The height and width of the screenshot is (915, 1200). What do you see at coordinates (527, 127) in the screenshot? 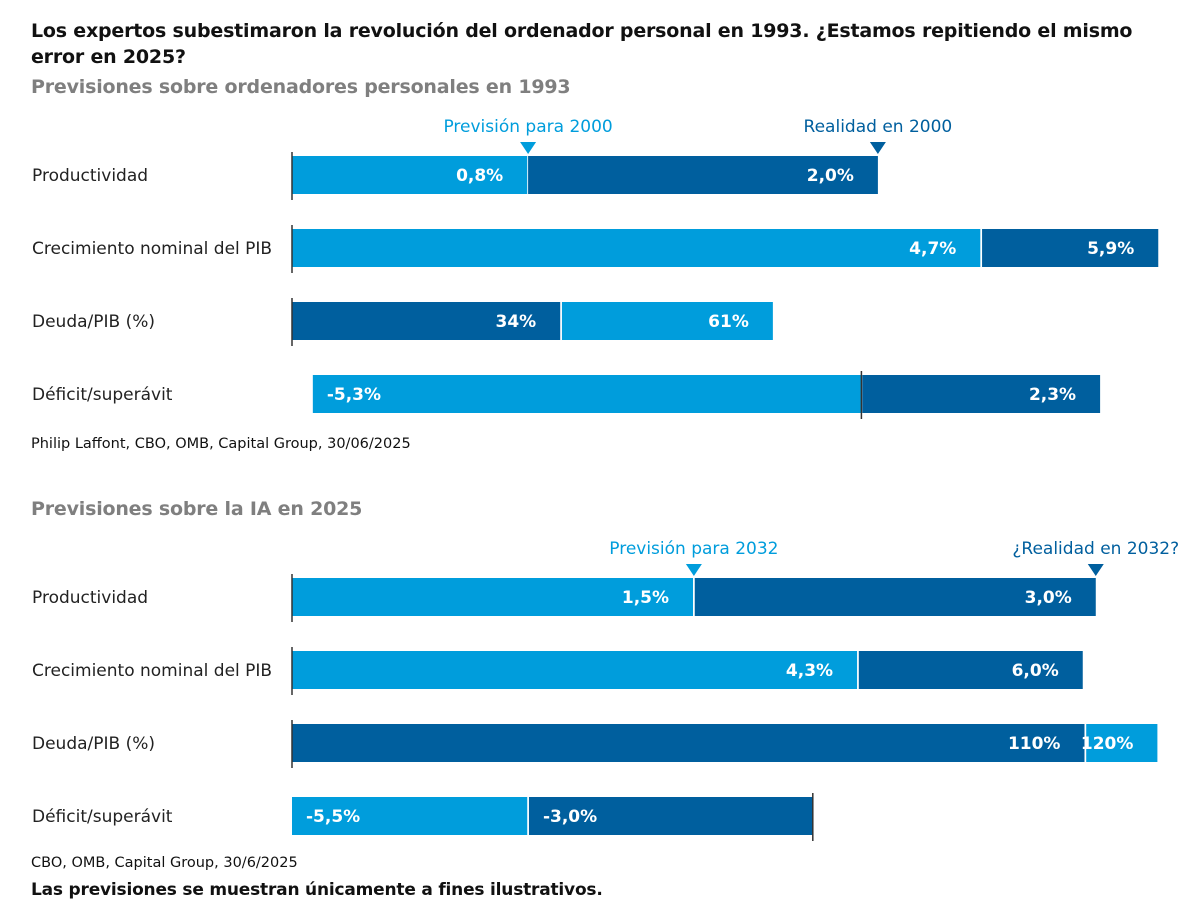
I see `marker-label: Previsión para 2000` at bounding box center [527, 127].